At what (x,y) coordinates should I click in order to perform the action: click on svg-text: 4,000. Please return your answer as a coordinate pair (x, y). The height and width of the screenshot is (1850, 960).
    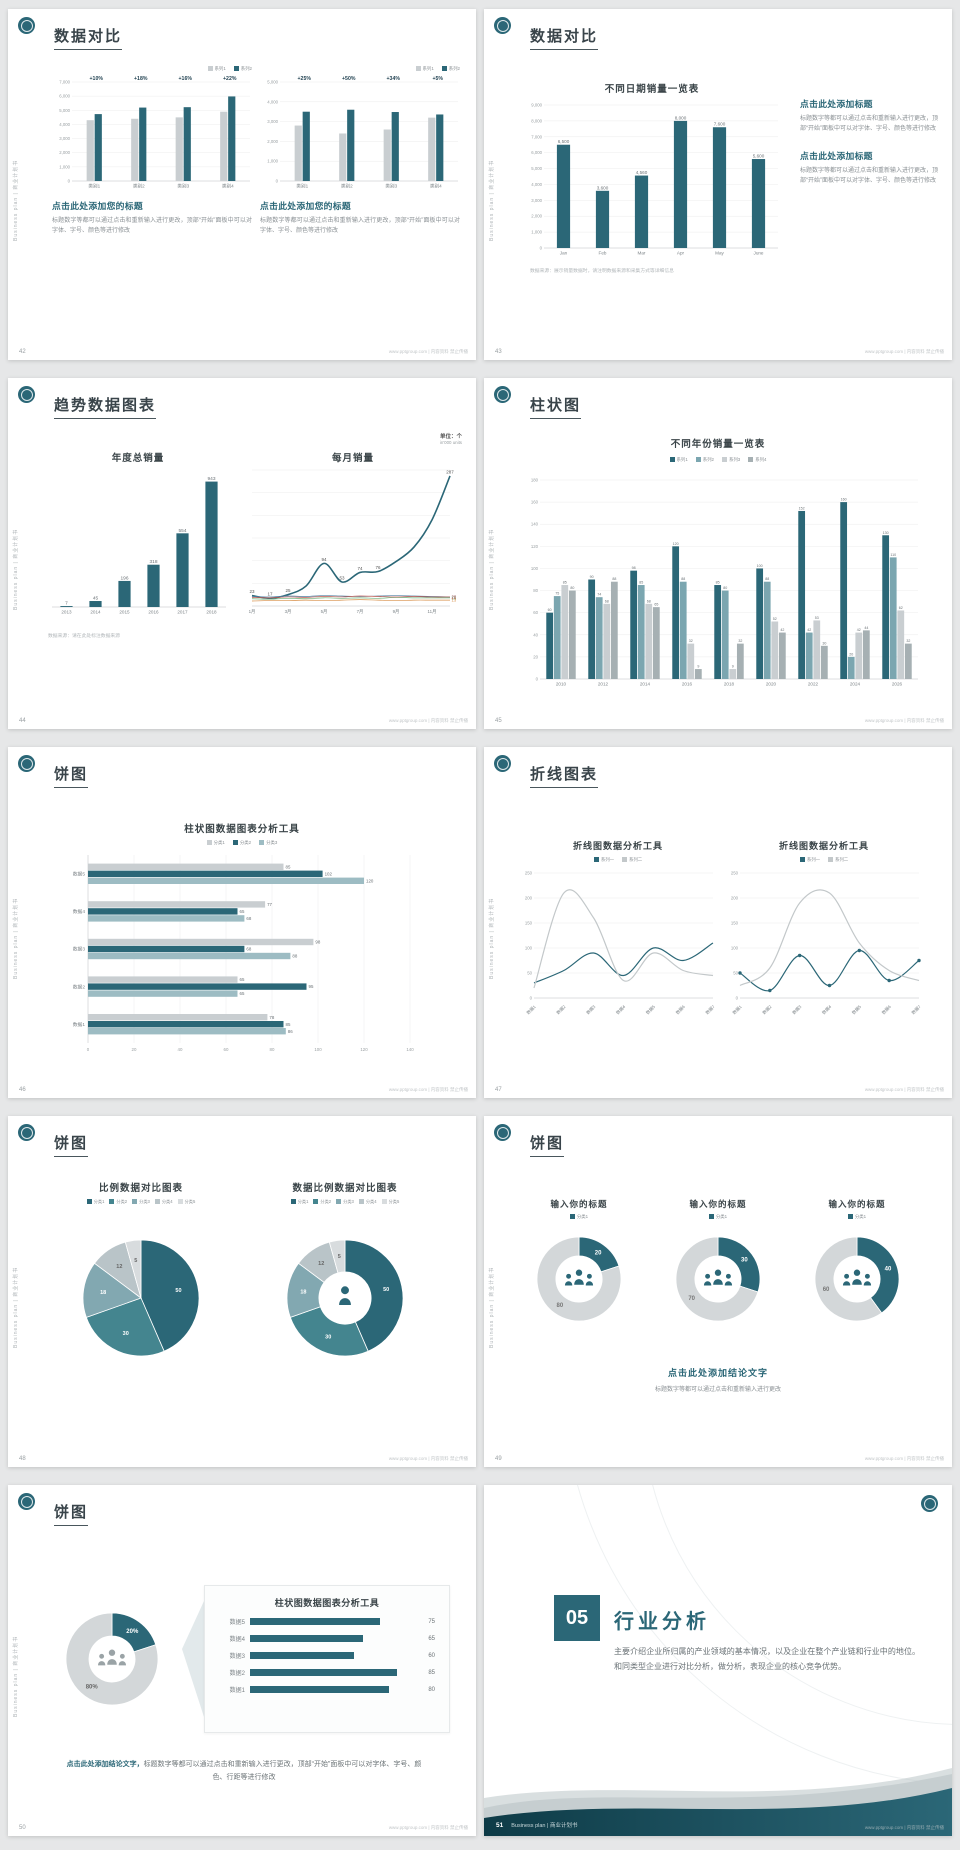
    Looking at the image, I should click on (64, 124).